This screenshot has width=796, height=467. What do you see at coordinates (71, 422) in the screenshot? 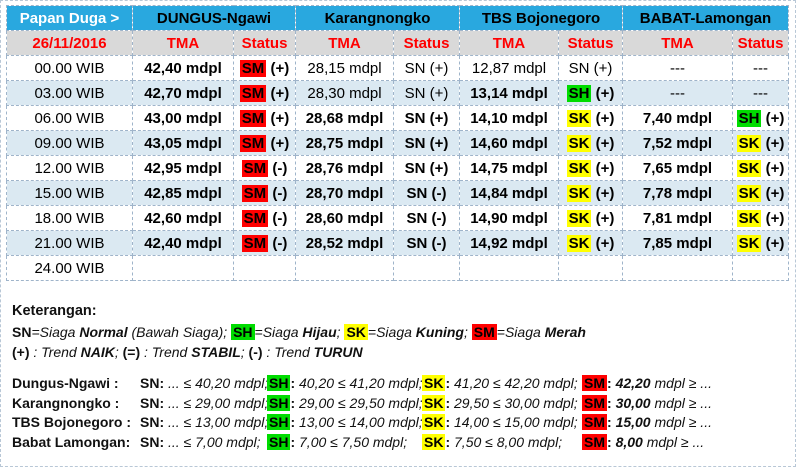
I see `text-segment: TBS Bojonegoro :` at bounding box center [71, 422].